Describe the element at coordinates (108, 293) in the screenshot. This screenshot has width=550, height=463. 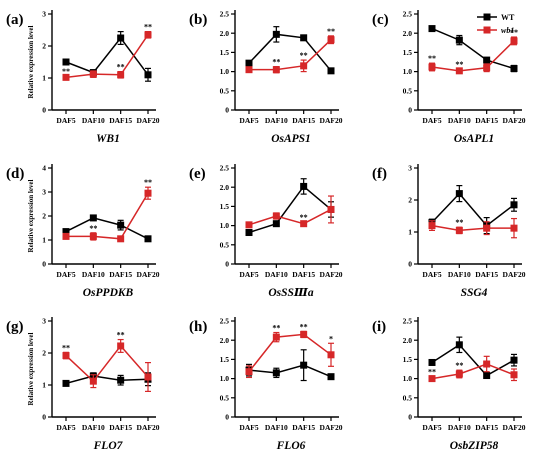
I see `gene-name: OsPPDKB` at that location.